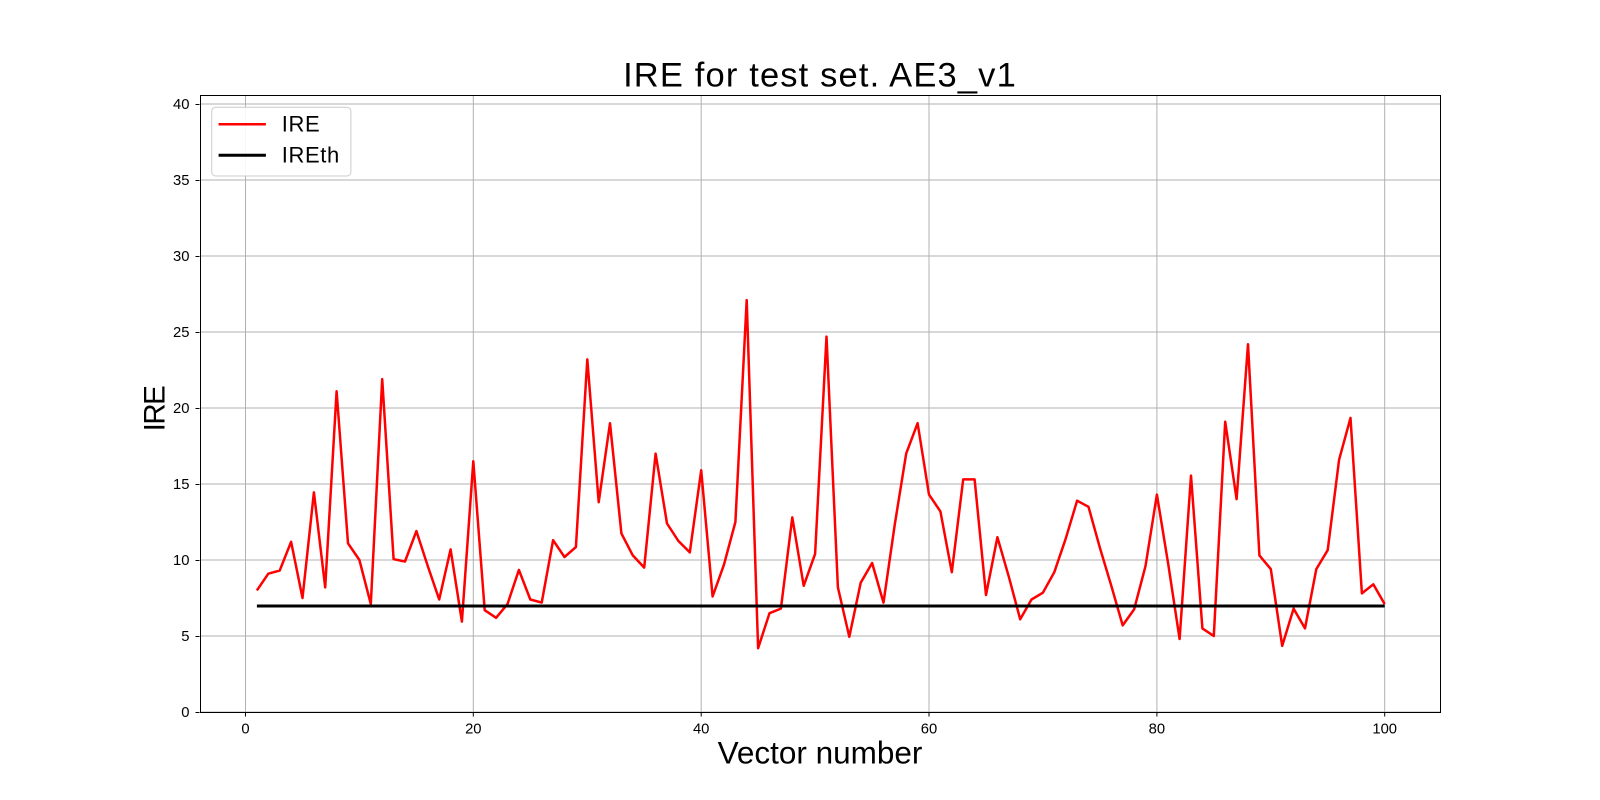 This screenshot has width=1600, height=800. What do you see at coordinates (820, 753) in the screenshot?
I see `svg-text: Vector number` at bounding box center [820, 753].